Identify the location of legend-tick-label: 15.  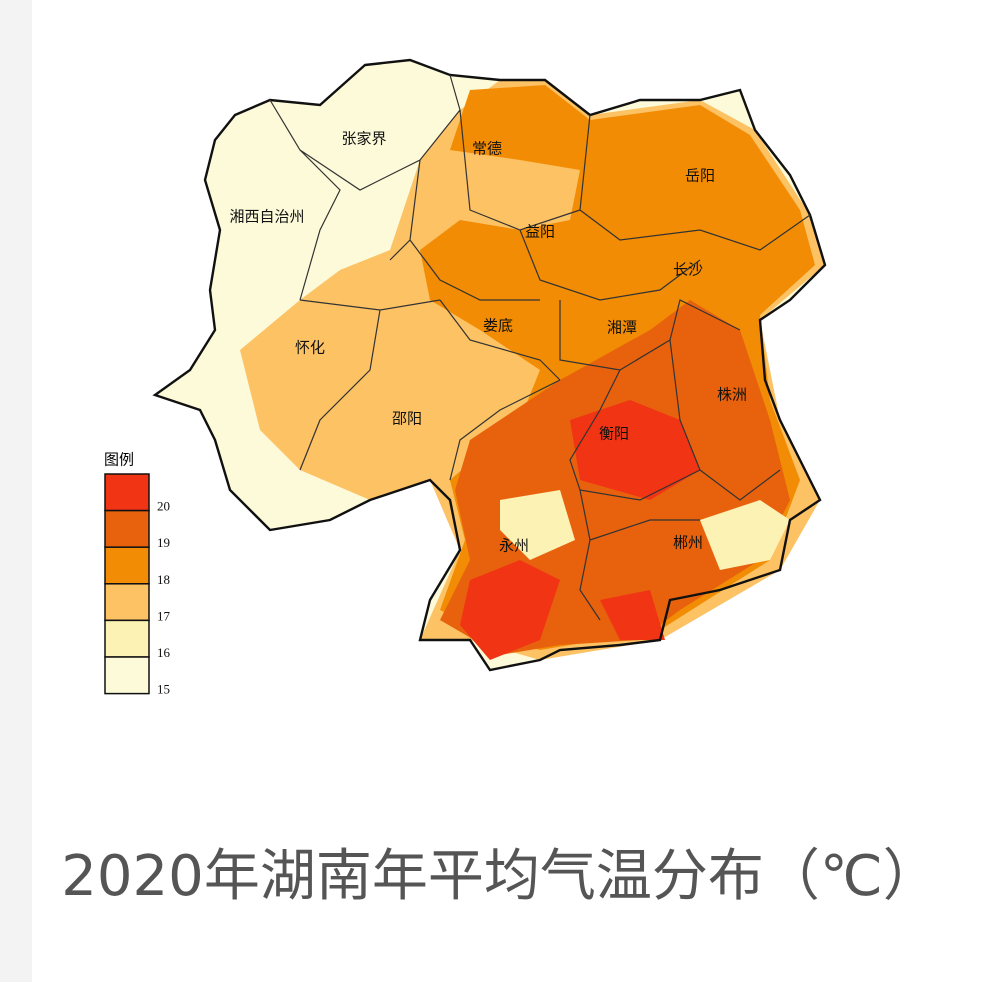
(163, 689).